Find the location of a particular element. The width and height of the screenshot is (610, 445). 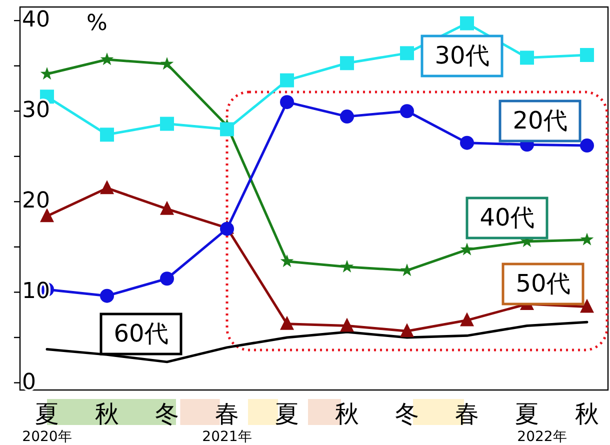

series-label: 60代 is located at coordinates (141, 334).